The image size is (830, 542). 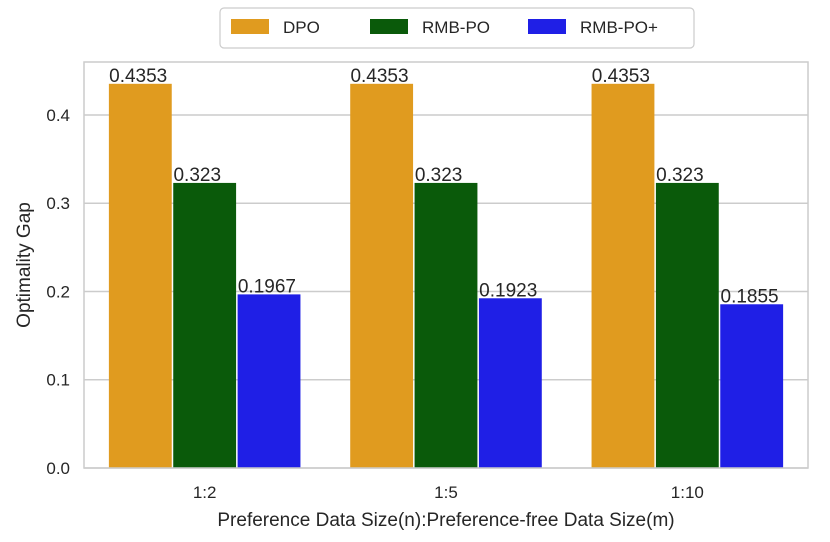 I want to click on bar-rmb-po--0, so click(x=269, y=381).